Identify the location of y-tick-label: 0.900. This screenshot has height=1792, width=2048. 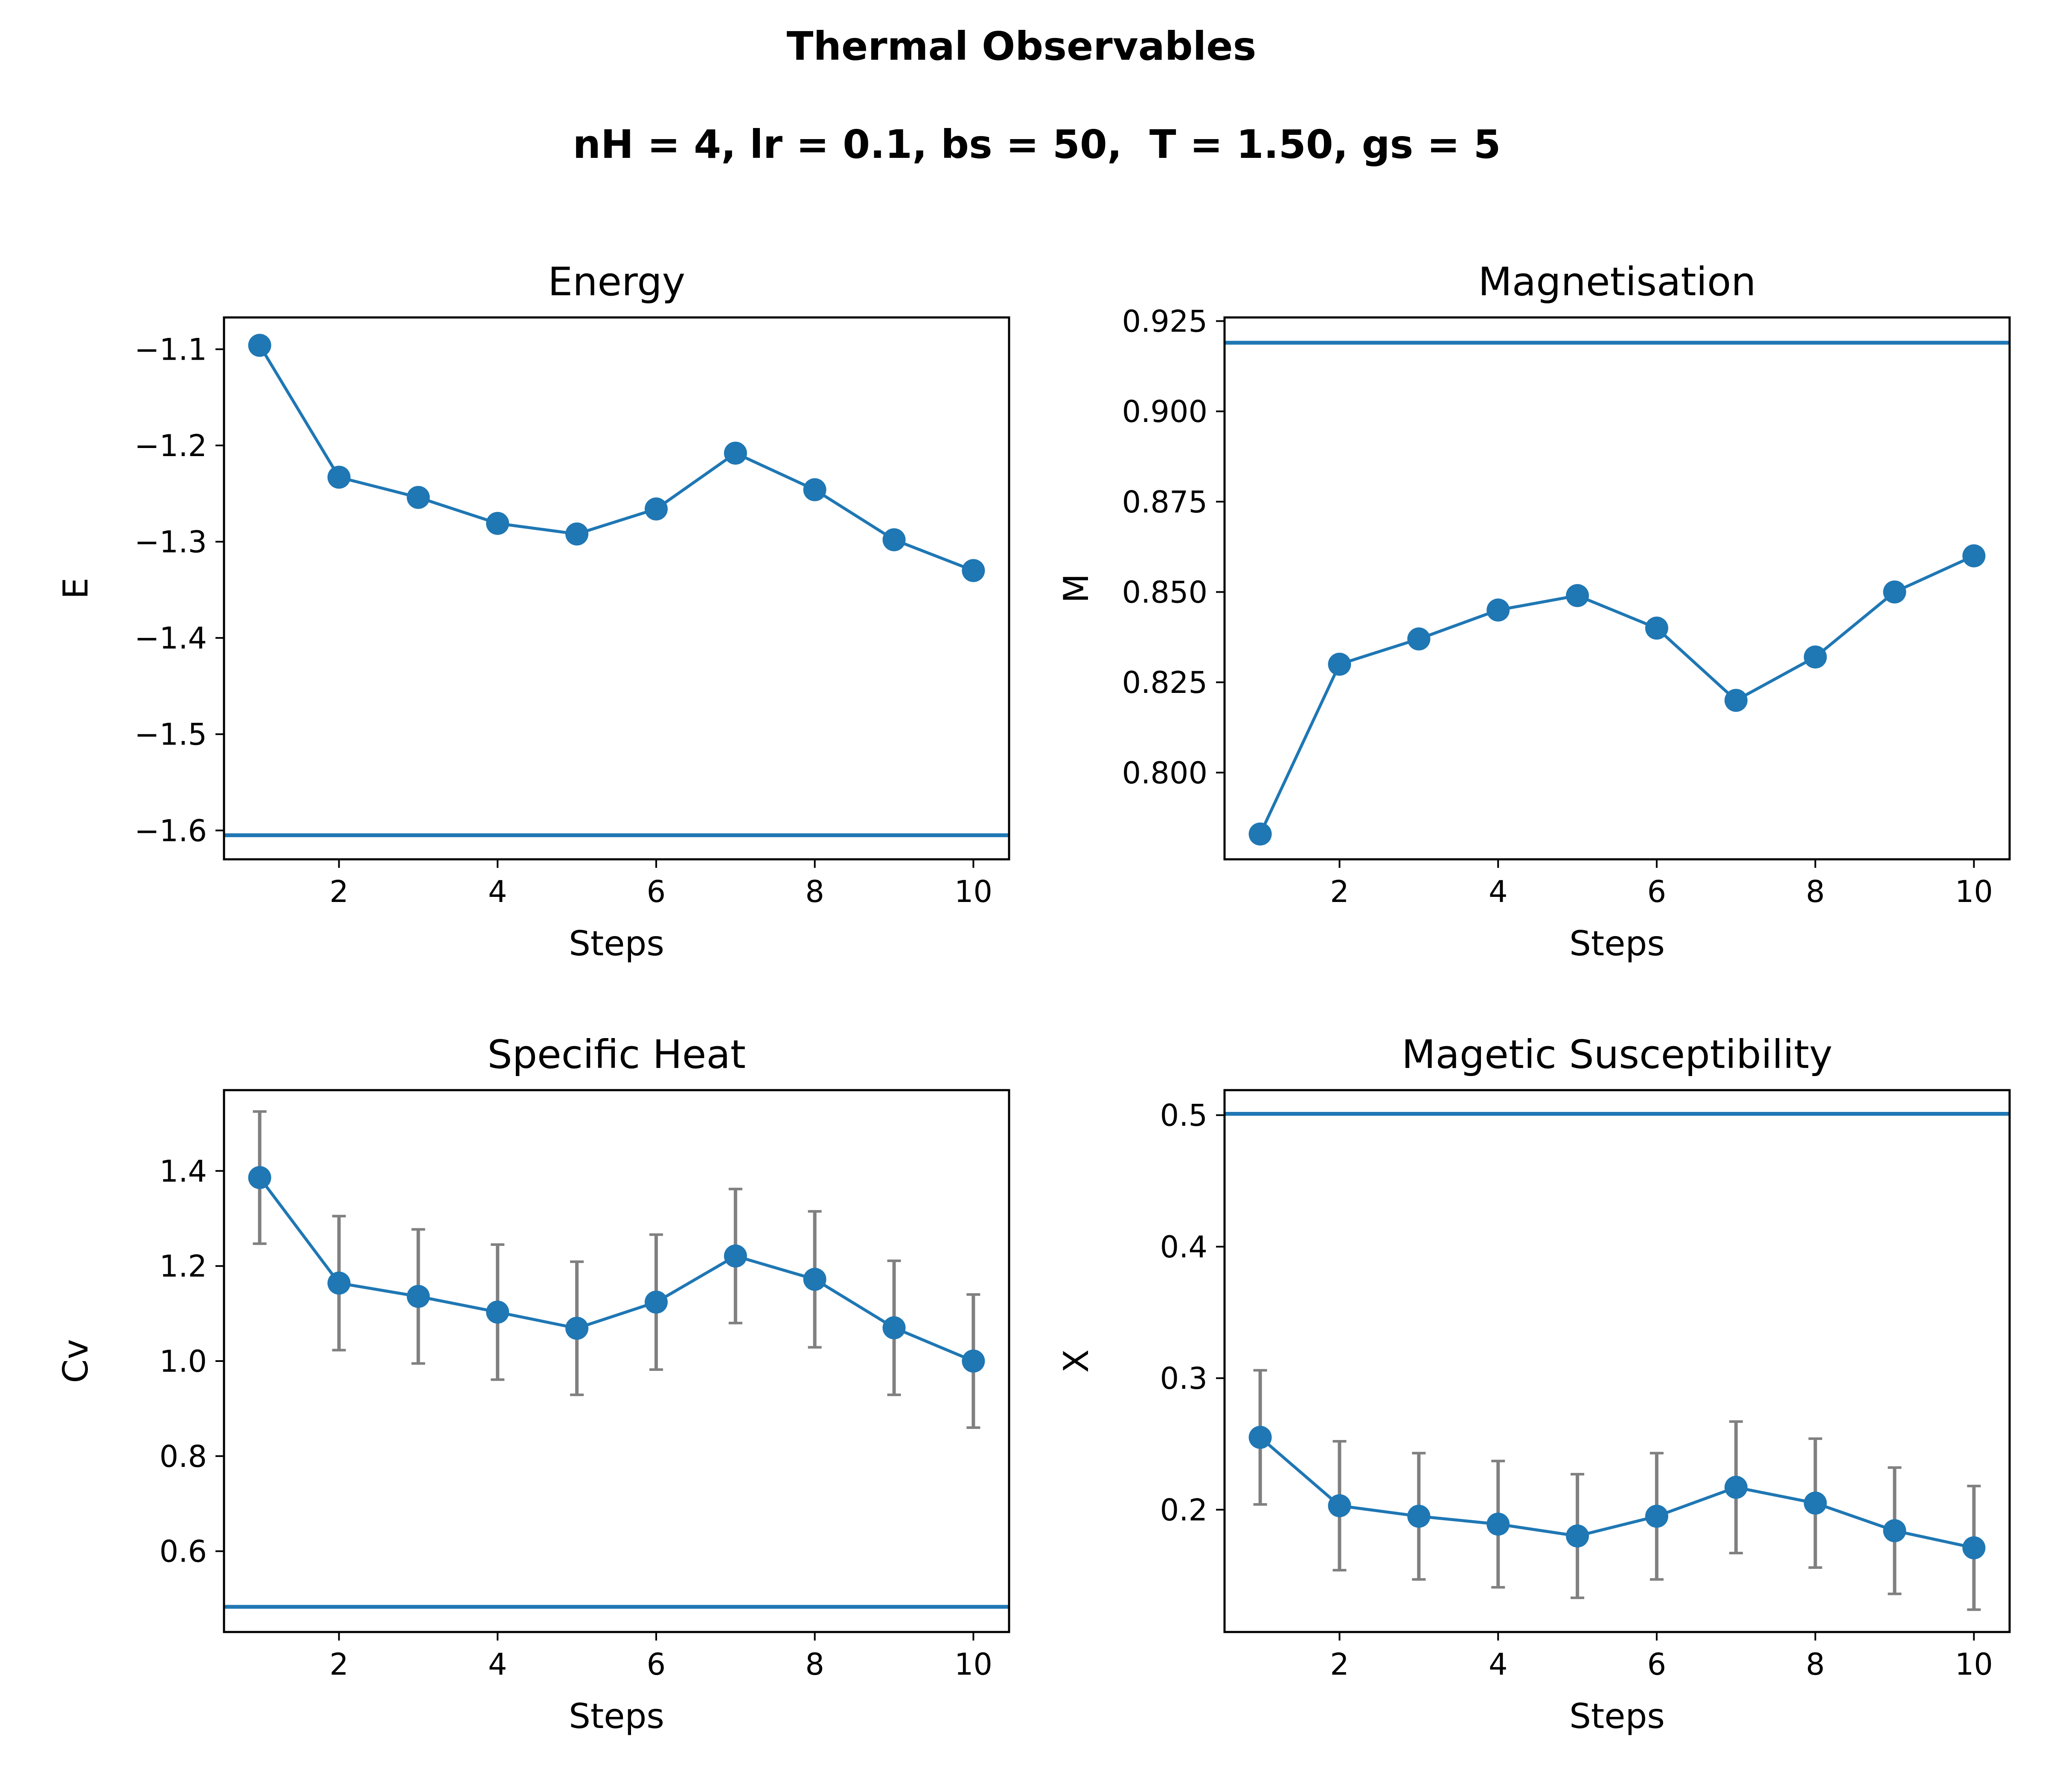
(1164, 411).